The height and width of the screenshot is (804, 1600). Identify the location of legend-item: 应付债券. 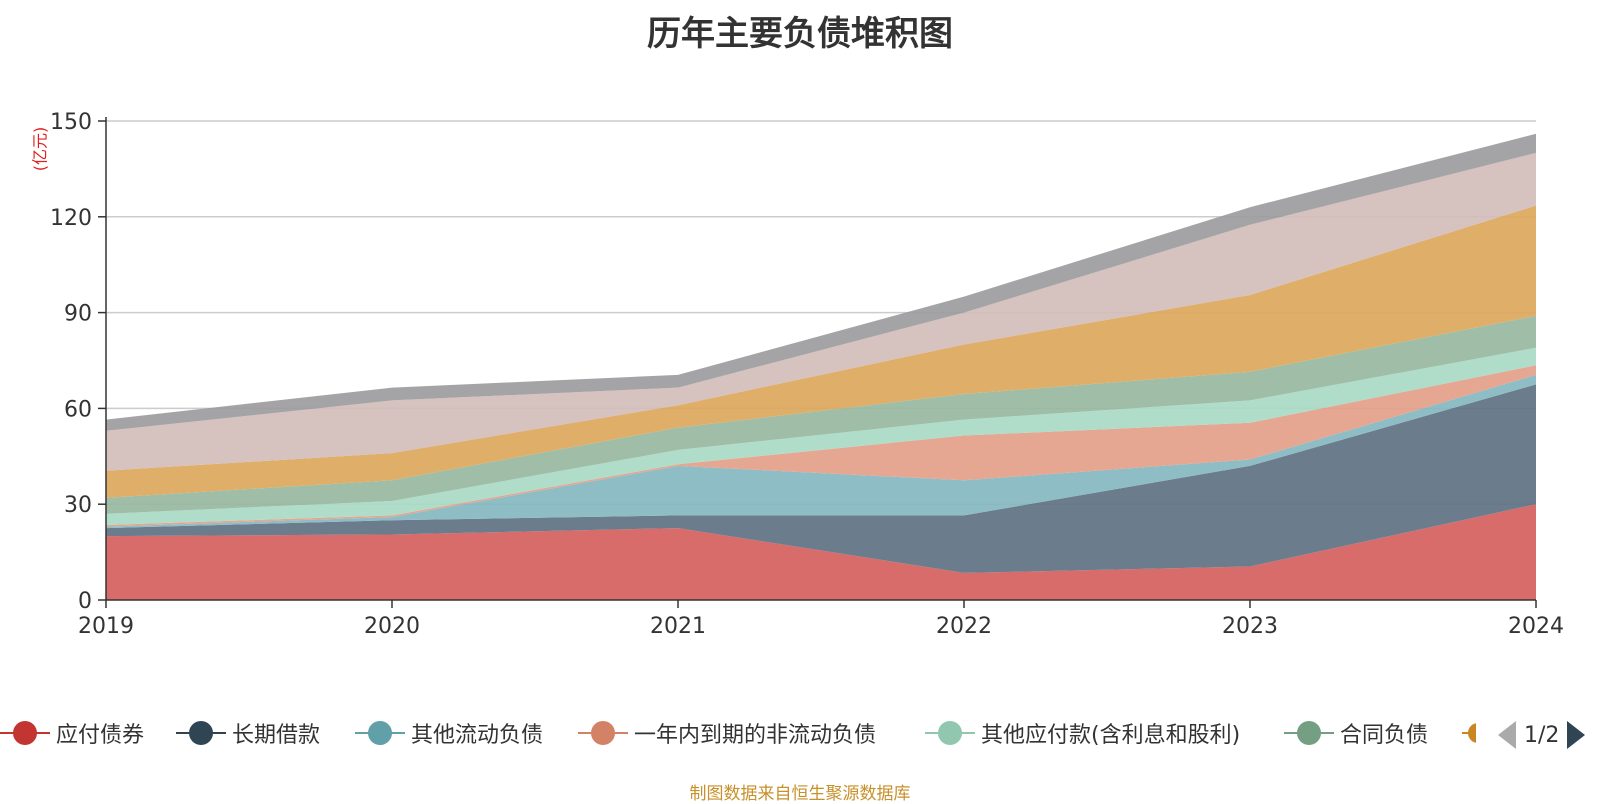
(72, 733).